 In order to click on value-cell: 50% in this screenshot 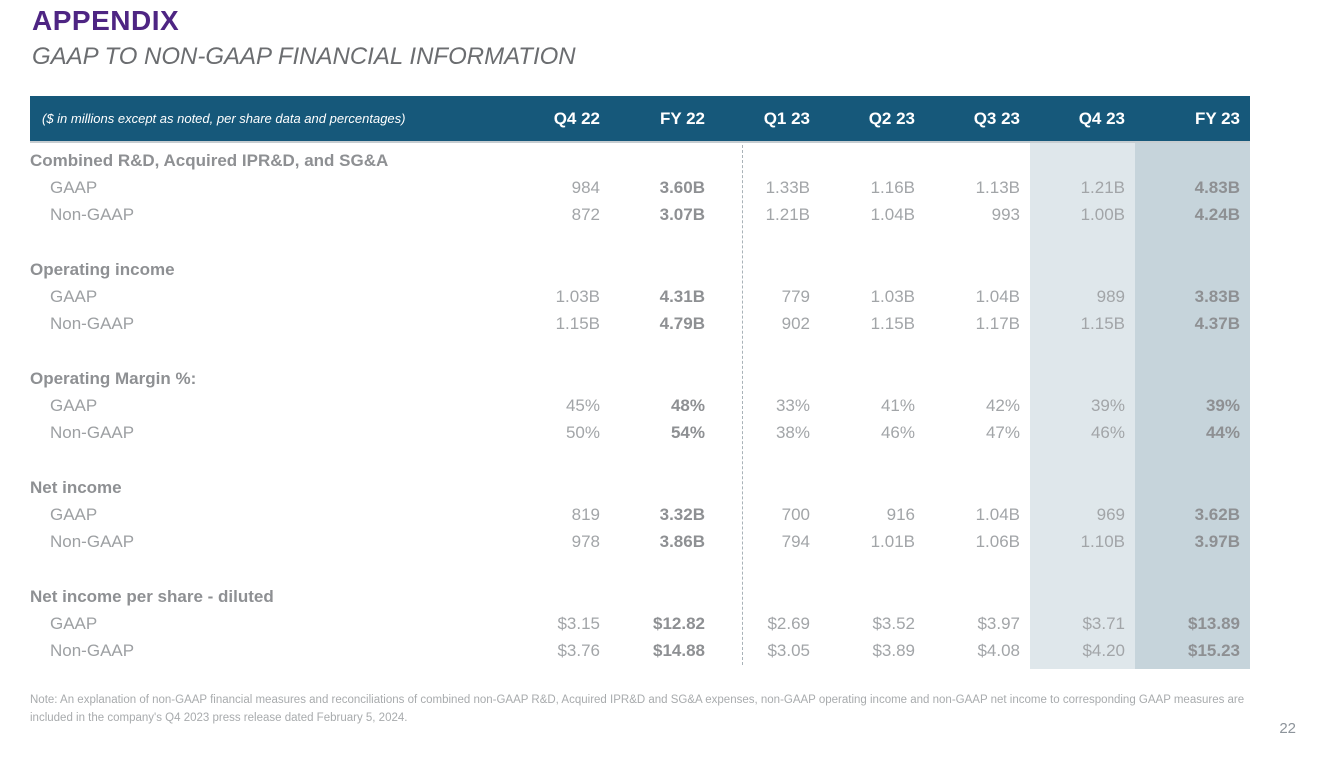, I will do `click(582, 432)`.